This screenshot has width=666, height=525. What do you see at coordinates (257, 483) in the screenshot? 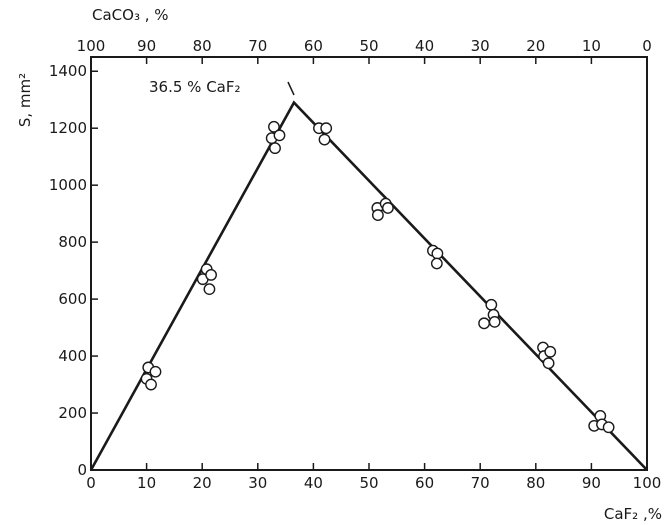
I see `x-bottom-tick-label: 30` at bounding box center [257, 483].